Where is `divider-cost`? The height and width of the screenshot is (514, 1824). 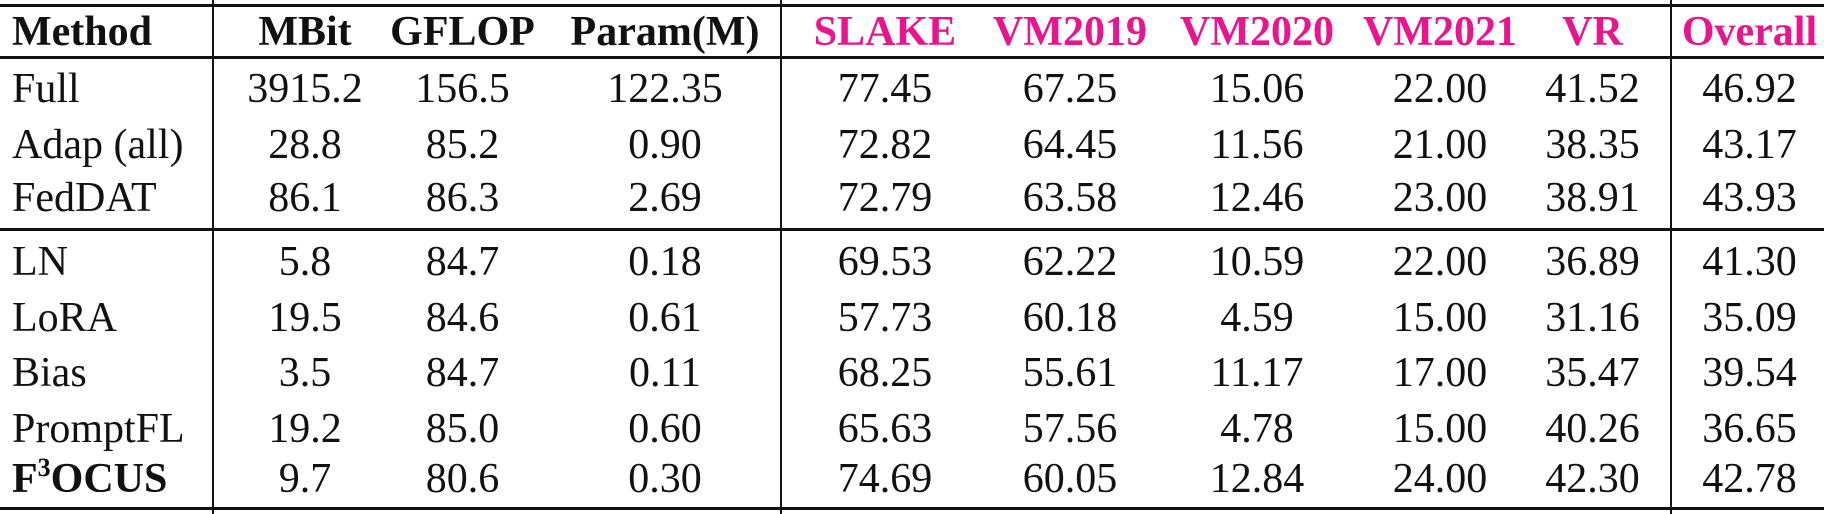 divider-cost is located at coordinates (781, 257).